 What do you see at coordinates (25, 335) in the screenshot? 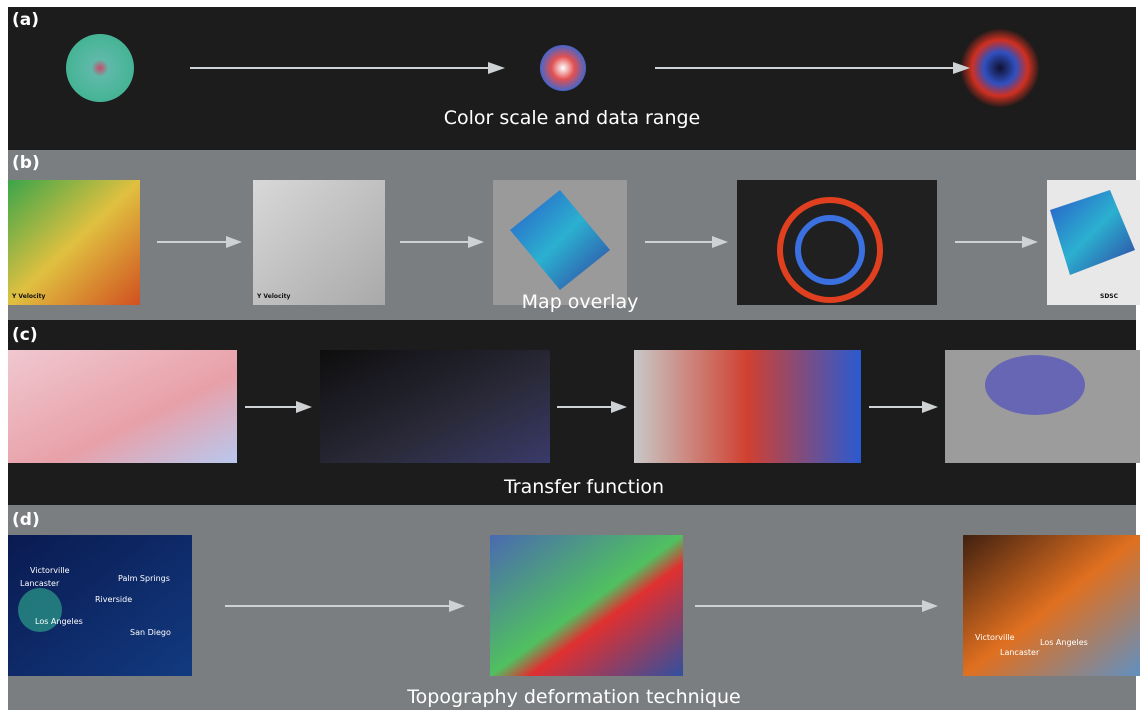
I see `panel-label: (c)` at bounding box center [25, 335].